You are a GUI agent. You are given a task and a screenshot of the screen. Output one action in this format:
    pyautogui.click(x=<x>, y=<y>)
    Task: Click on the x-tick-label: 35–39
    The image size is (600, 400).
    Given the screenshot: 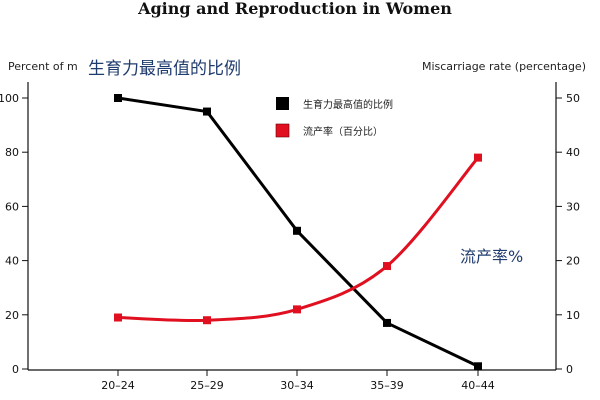 What is the action you would take?
    pyautogui.click(x=387, y=385)
    